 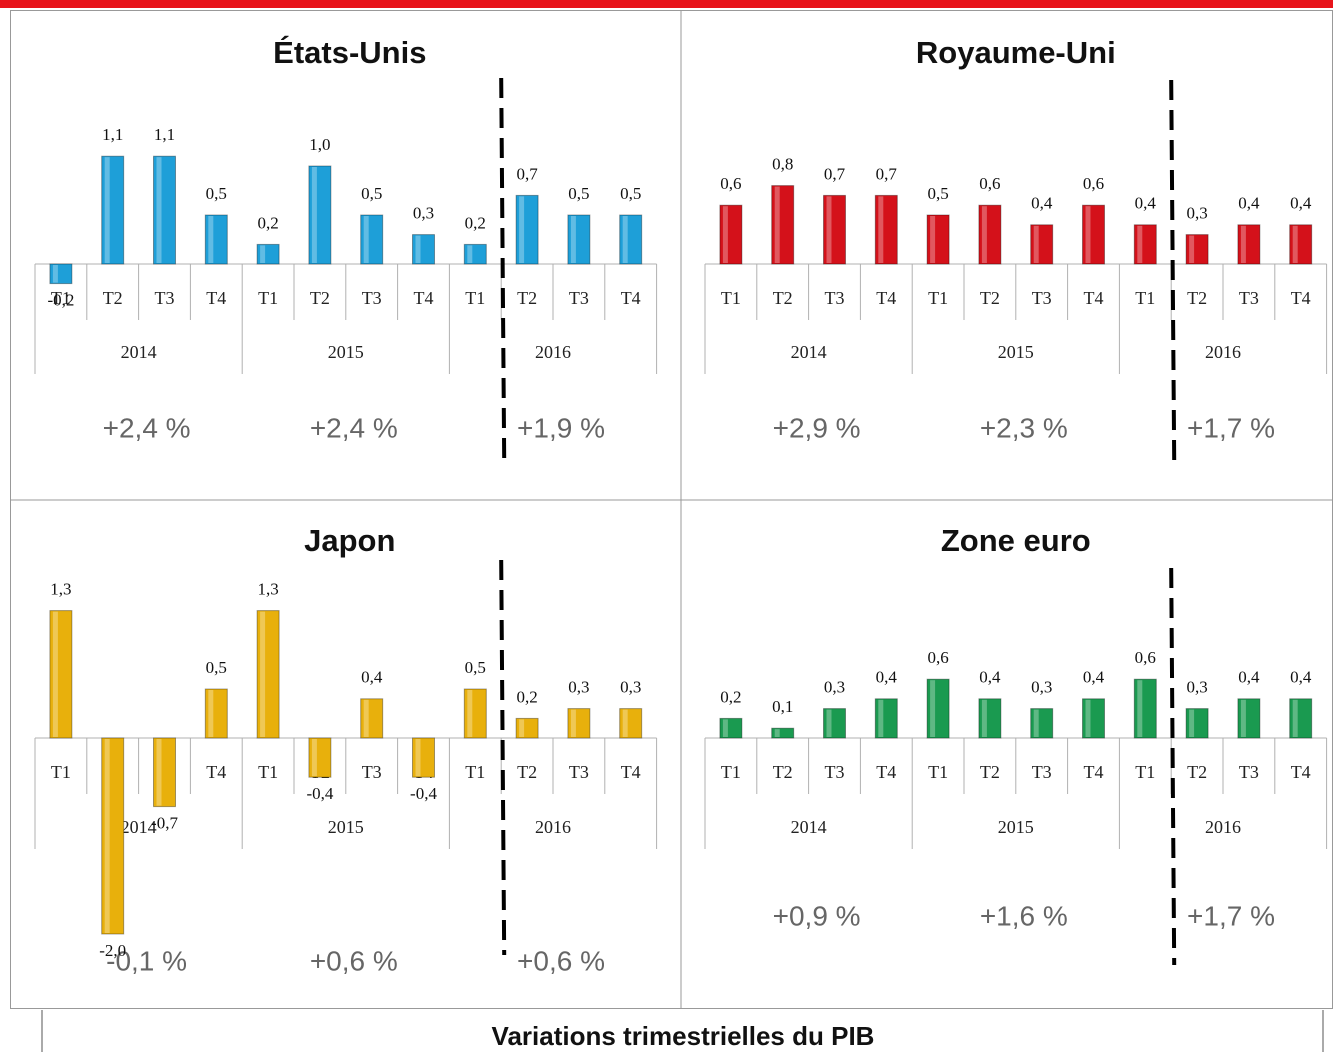 What do you see at coordinates (164, 134) in the screenshot?
I see `data-label: 1,1` at bounding box center [164, 134].